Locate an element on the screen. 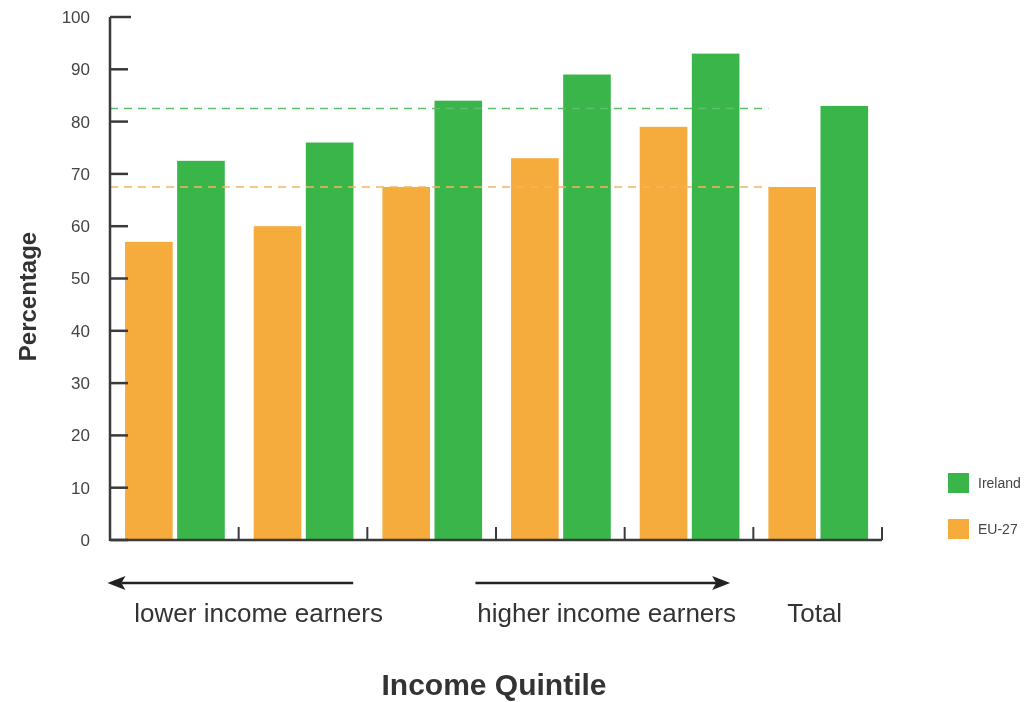  text: higher income earners is located at coordinates (606, 613).